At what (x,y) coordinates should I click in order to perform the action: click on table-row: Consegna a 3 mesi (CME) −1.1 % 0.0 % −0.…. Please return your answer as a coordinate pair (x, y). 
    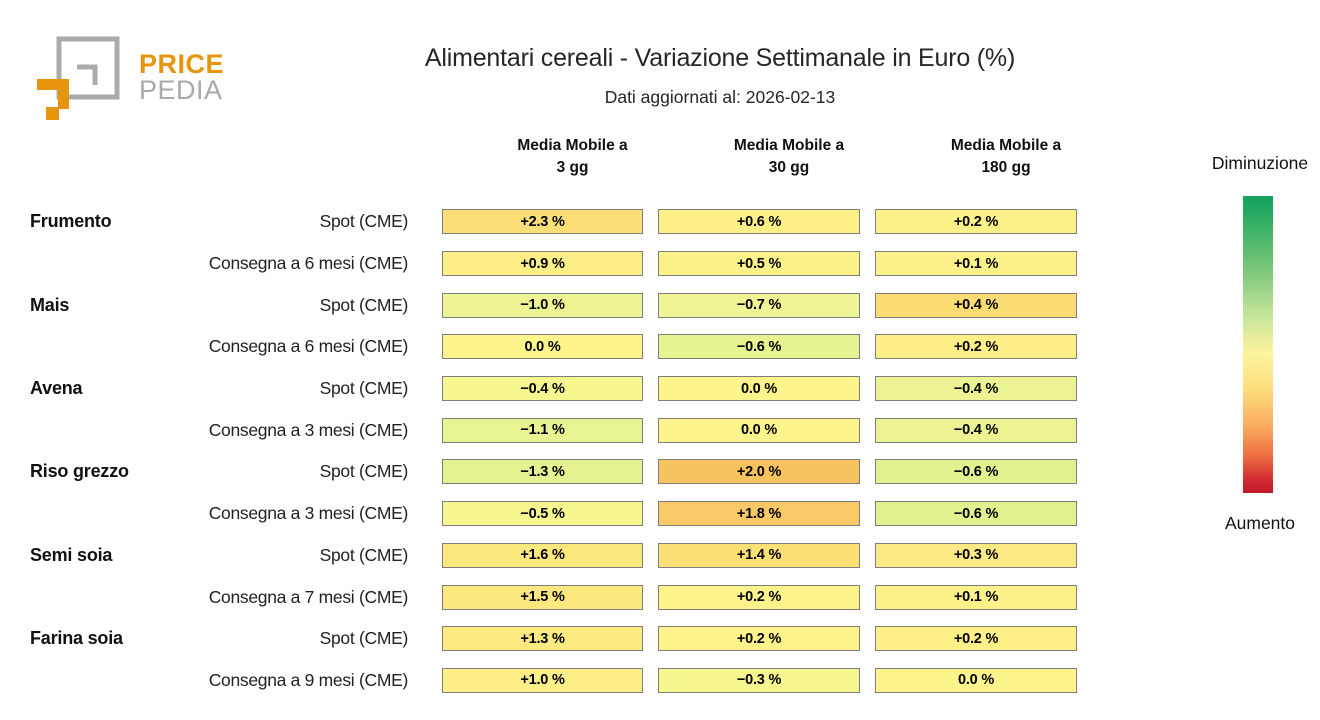
    Looking at the image, I should click on (565, 430).